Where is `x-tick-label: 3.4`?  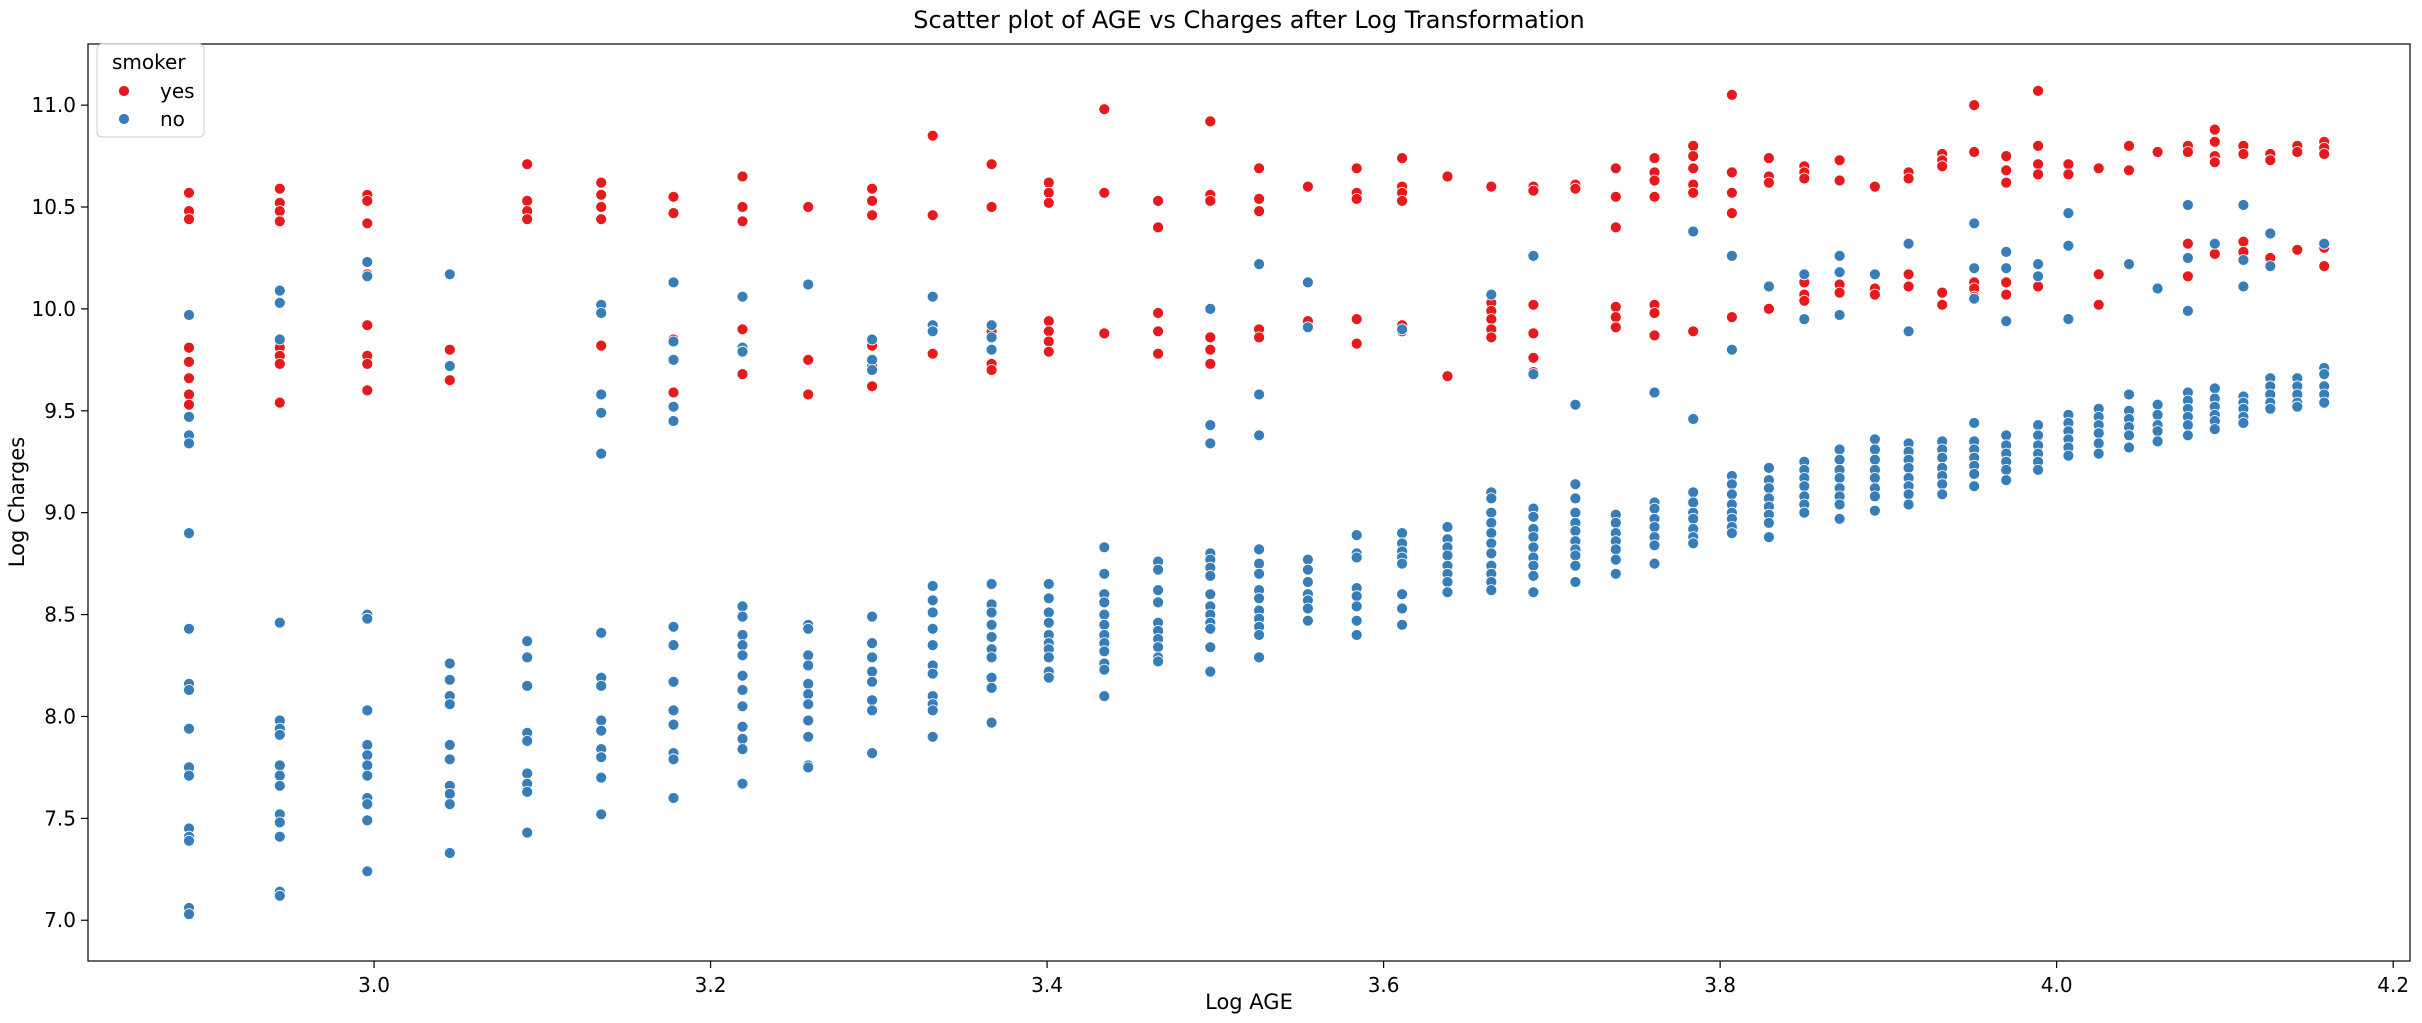
x-tick-label: 3.4 is located at coordinates (1047, 985).